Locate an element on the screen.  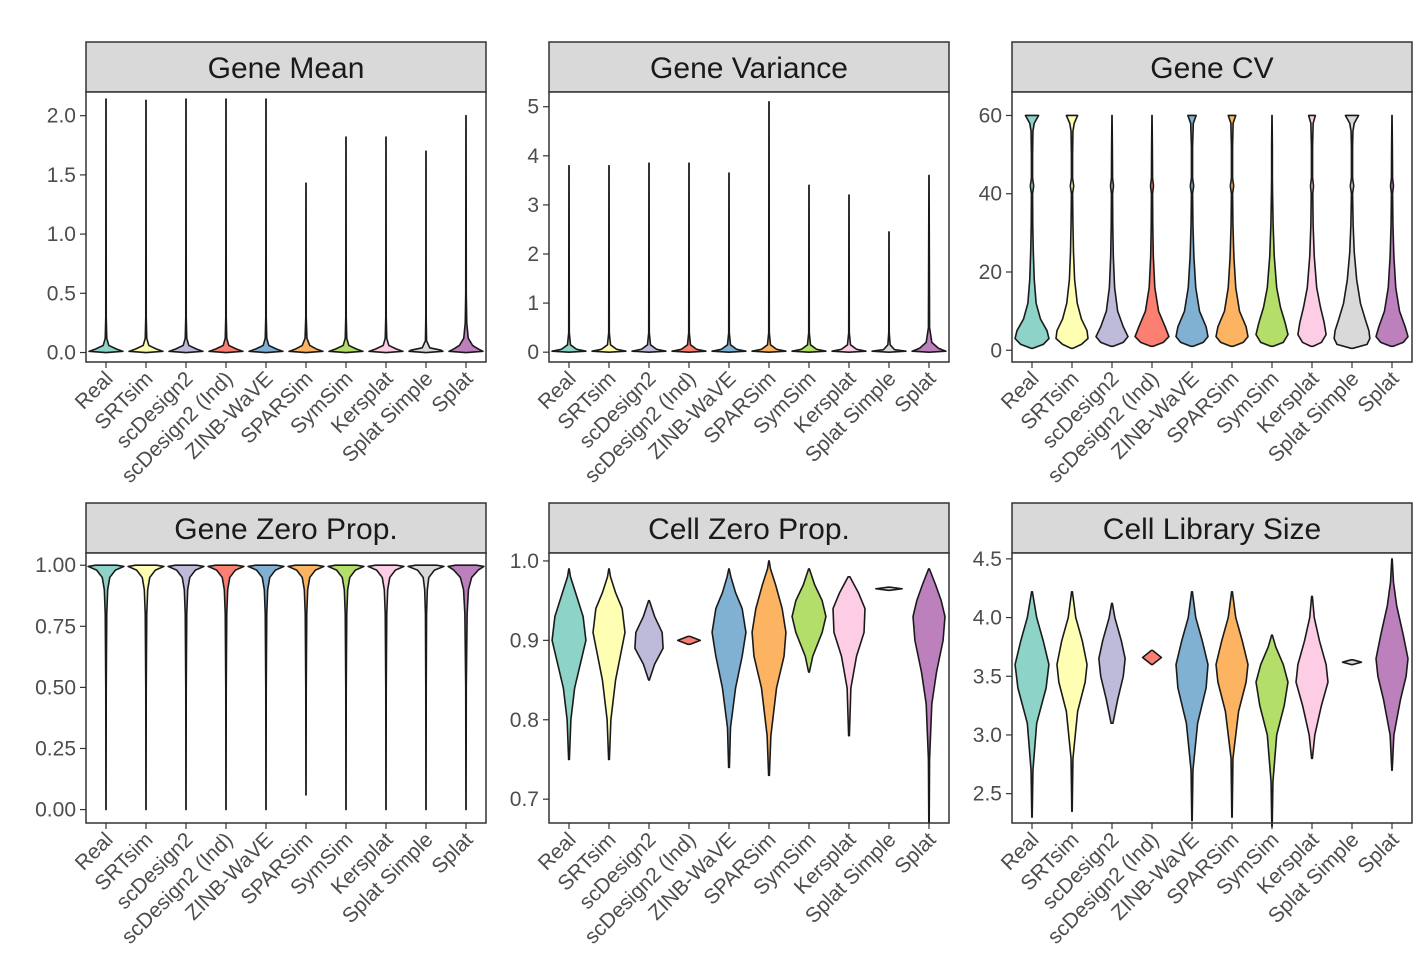
y-tick-label: 0.5 is located at coordinates (61, 293).